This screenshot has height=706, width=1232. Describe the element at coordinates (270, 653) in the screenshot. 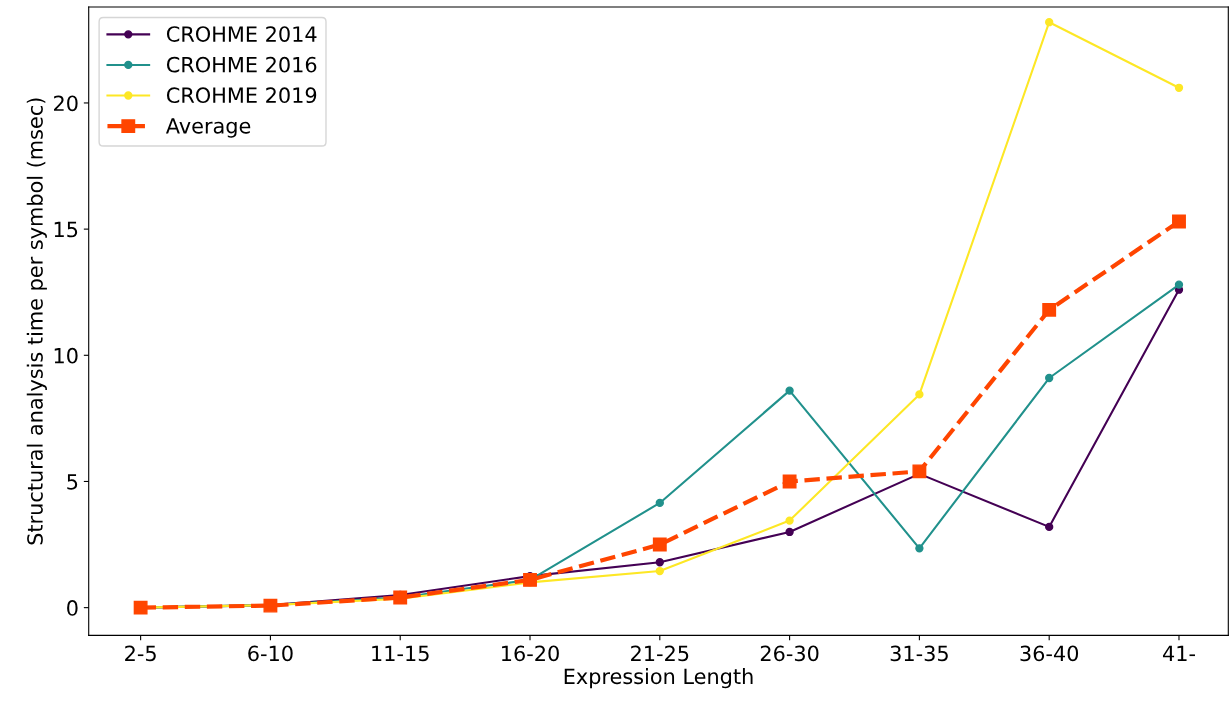

I see `x-tick-label: 6-10` at that location.